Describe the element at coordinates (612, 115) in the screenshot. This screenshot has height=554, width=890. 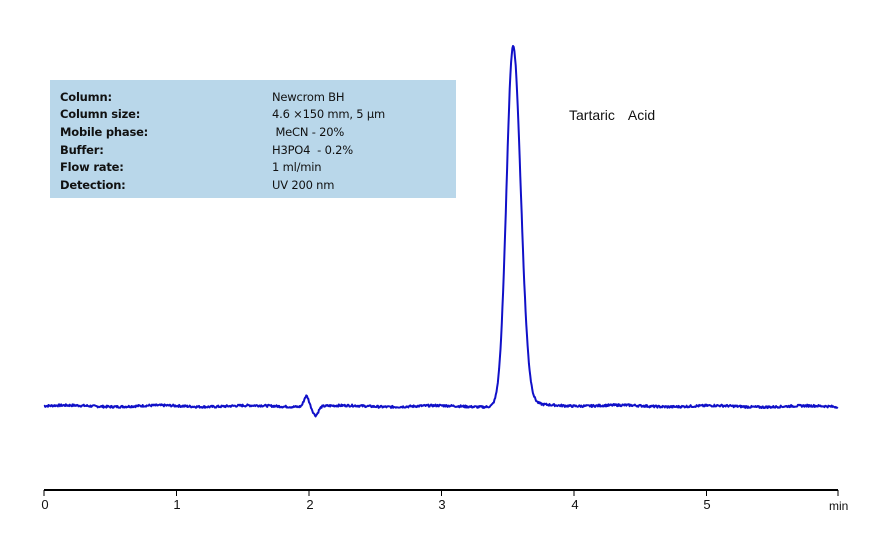
I see `peak-annotation-tartaric-acid: Tartaric Acid` at that location.